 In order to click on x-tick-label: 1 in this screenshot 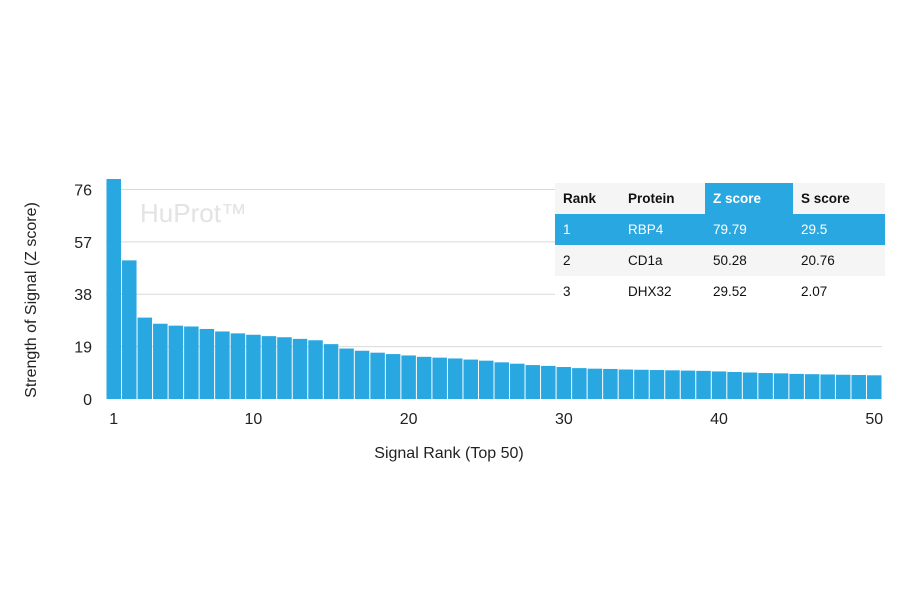, I will do `click(113, 419)`.